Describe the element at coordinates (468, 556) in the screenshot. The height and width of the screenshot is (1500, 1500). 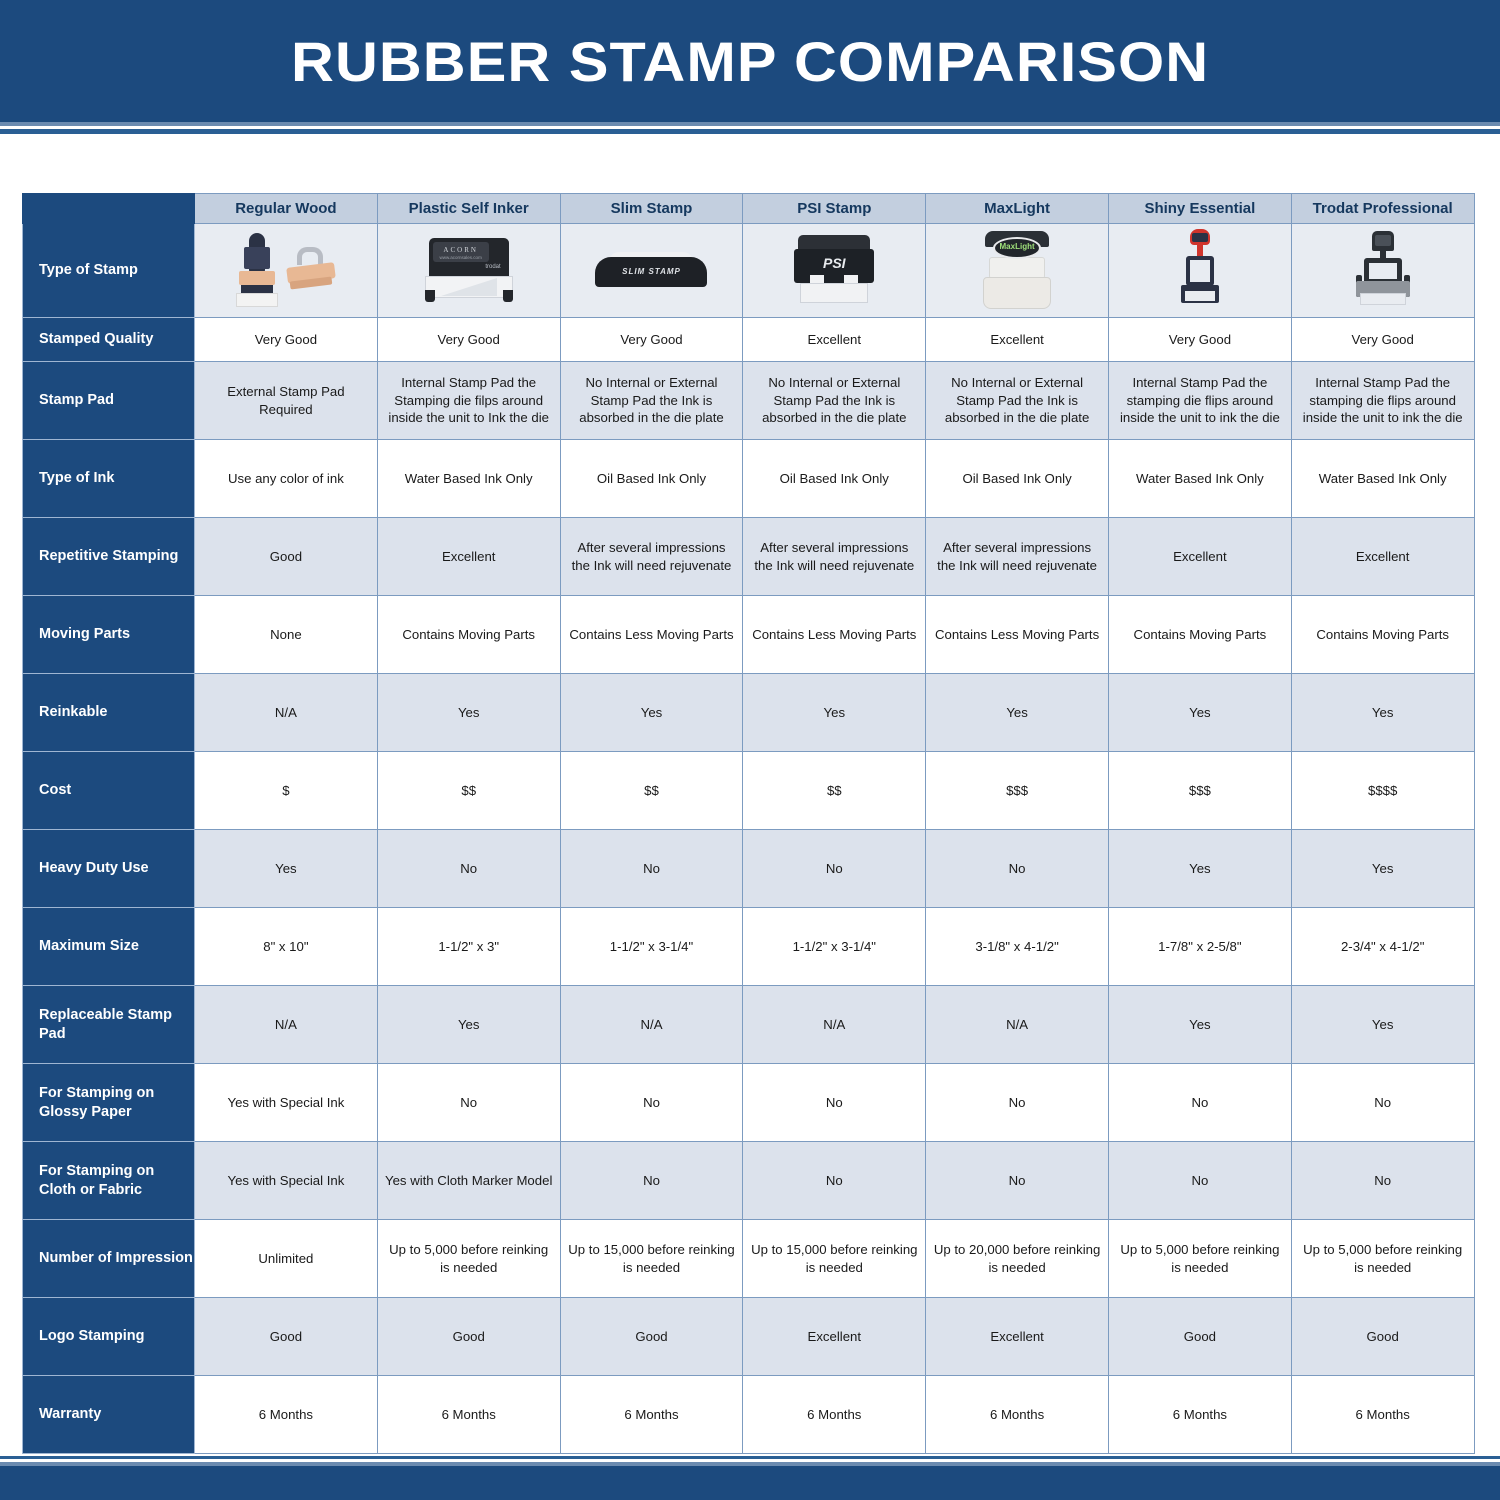
I see `cell-repetitive-stamping-plastic-self-inker: Excellent` at that location.